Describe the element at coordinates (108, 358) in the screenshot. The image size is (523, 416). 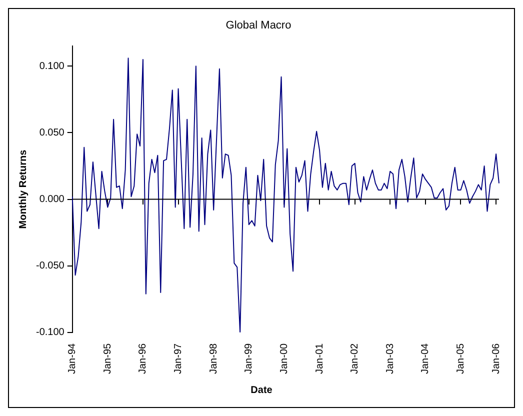
I see `x-tick-label: Jan-95` at that location.